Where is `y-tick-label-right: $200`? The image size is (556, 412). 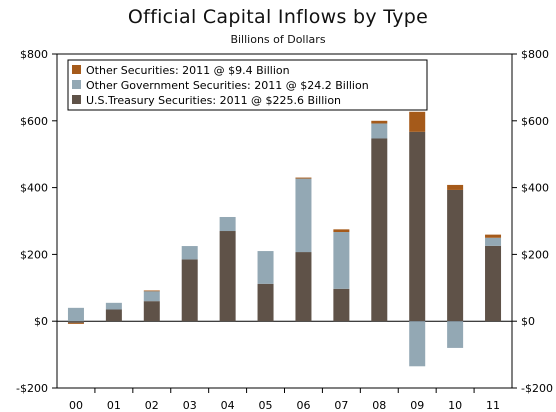 y-tick-label-right: $200 is located at coordinates (535, 254).